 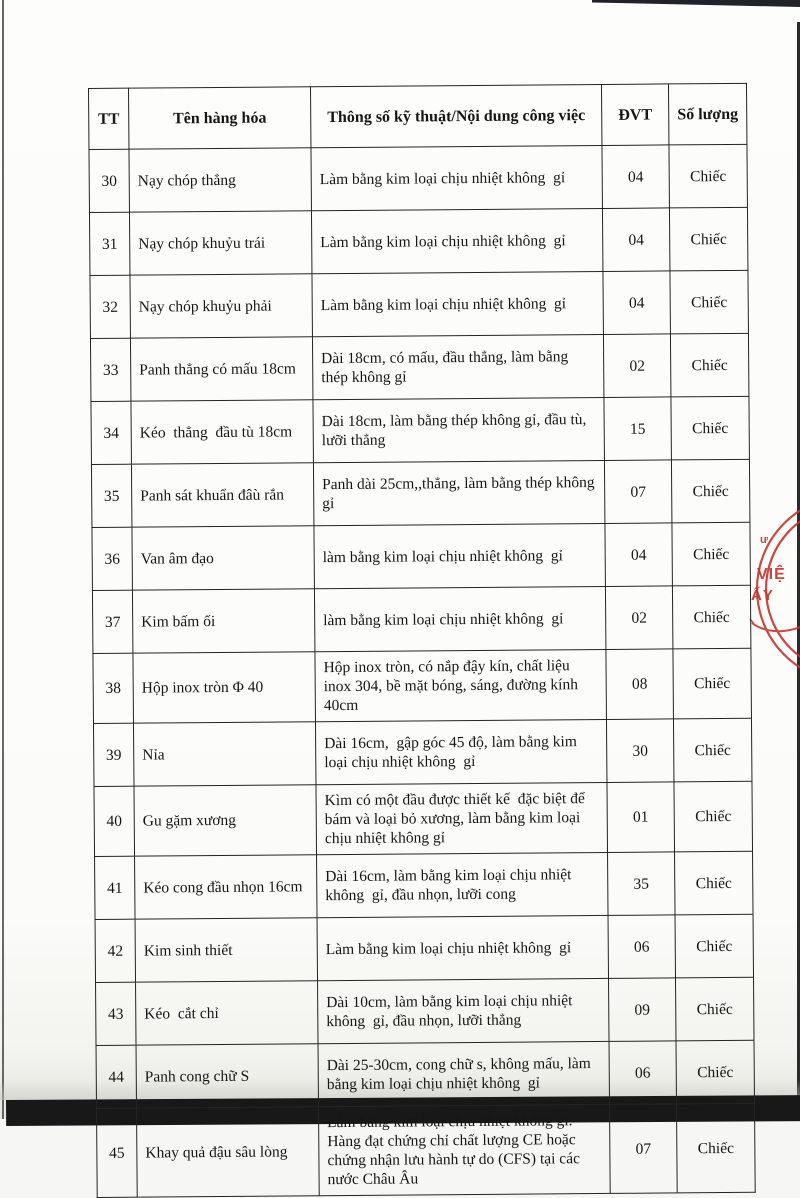 I want to click on cell-tt: 30, so click(x=109, y=181).